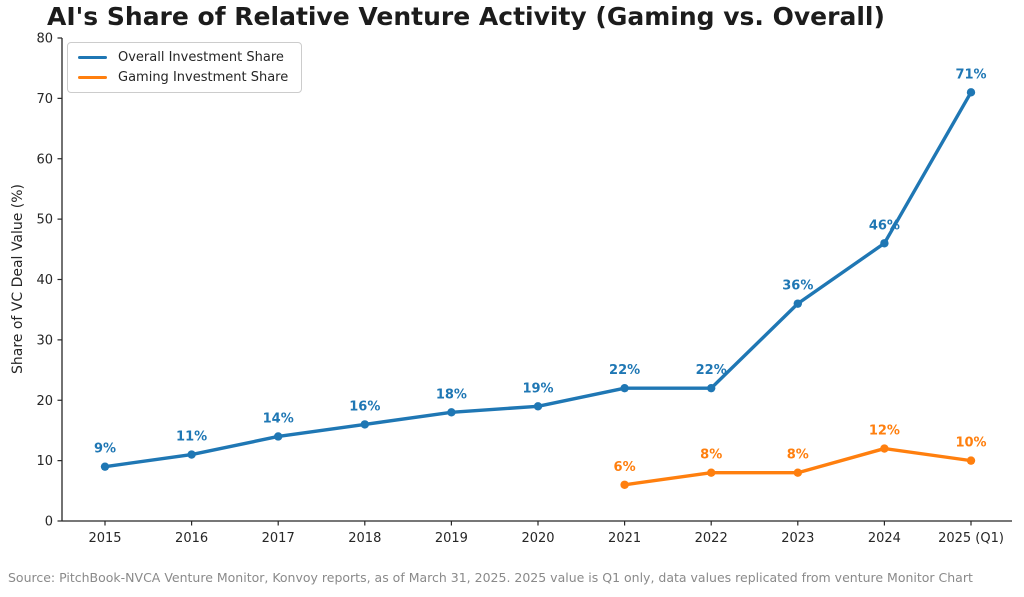 The width and height of the screenshot is (1024, 597). Describe the element at coordinates (105, 466) in the screenshot. I see `point-overall-investment-share-2015` at that location.